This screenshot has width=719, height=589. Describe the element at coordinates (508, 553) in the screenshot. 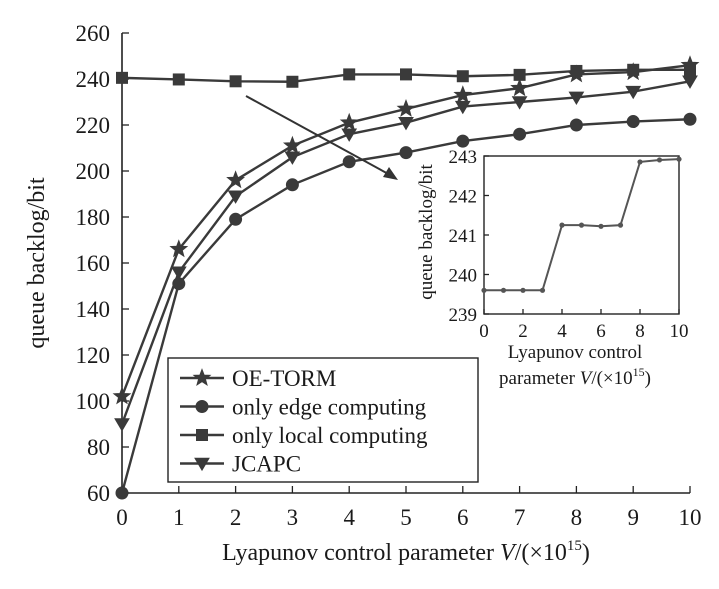

I see `x-axis-label-variable: V` at that location.